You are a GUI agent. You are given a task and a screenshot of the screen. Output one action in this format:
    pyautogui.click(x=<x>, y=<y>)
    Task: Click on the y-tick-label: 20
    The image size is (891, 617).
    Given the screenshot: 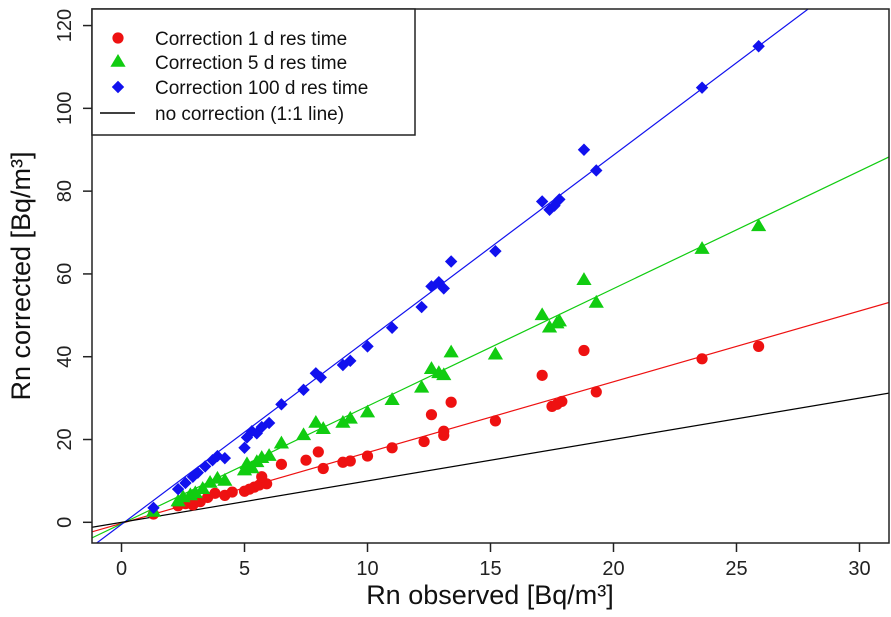 What is the action you would take?
    pyautogui.click(x=65, y=439)
    